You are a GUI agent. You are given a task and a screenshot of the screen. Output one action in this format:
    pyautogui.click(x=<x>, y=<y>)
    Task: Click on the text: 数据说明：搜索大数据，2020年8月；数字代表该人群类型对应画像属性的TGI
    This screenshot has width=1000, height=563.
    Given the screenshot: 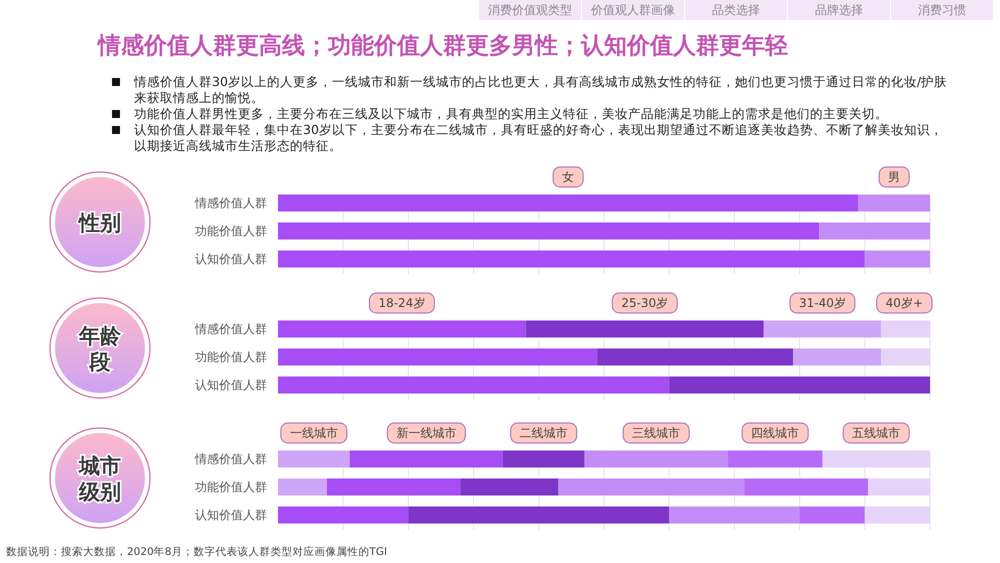 What is the action you would take?
    pyautogui.click(x=197, y=552)
    